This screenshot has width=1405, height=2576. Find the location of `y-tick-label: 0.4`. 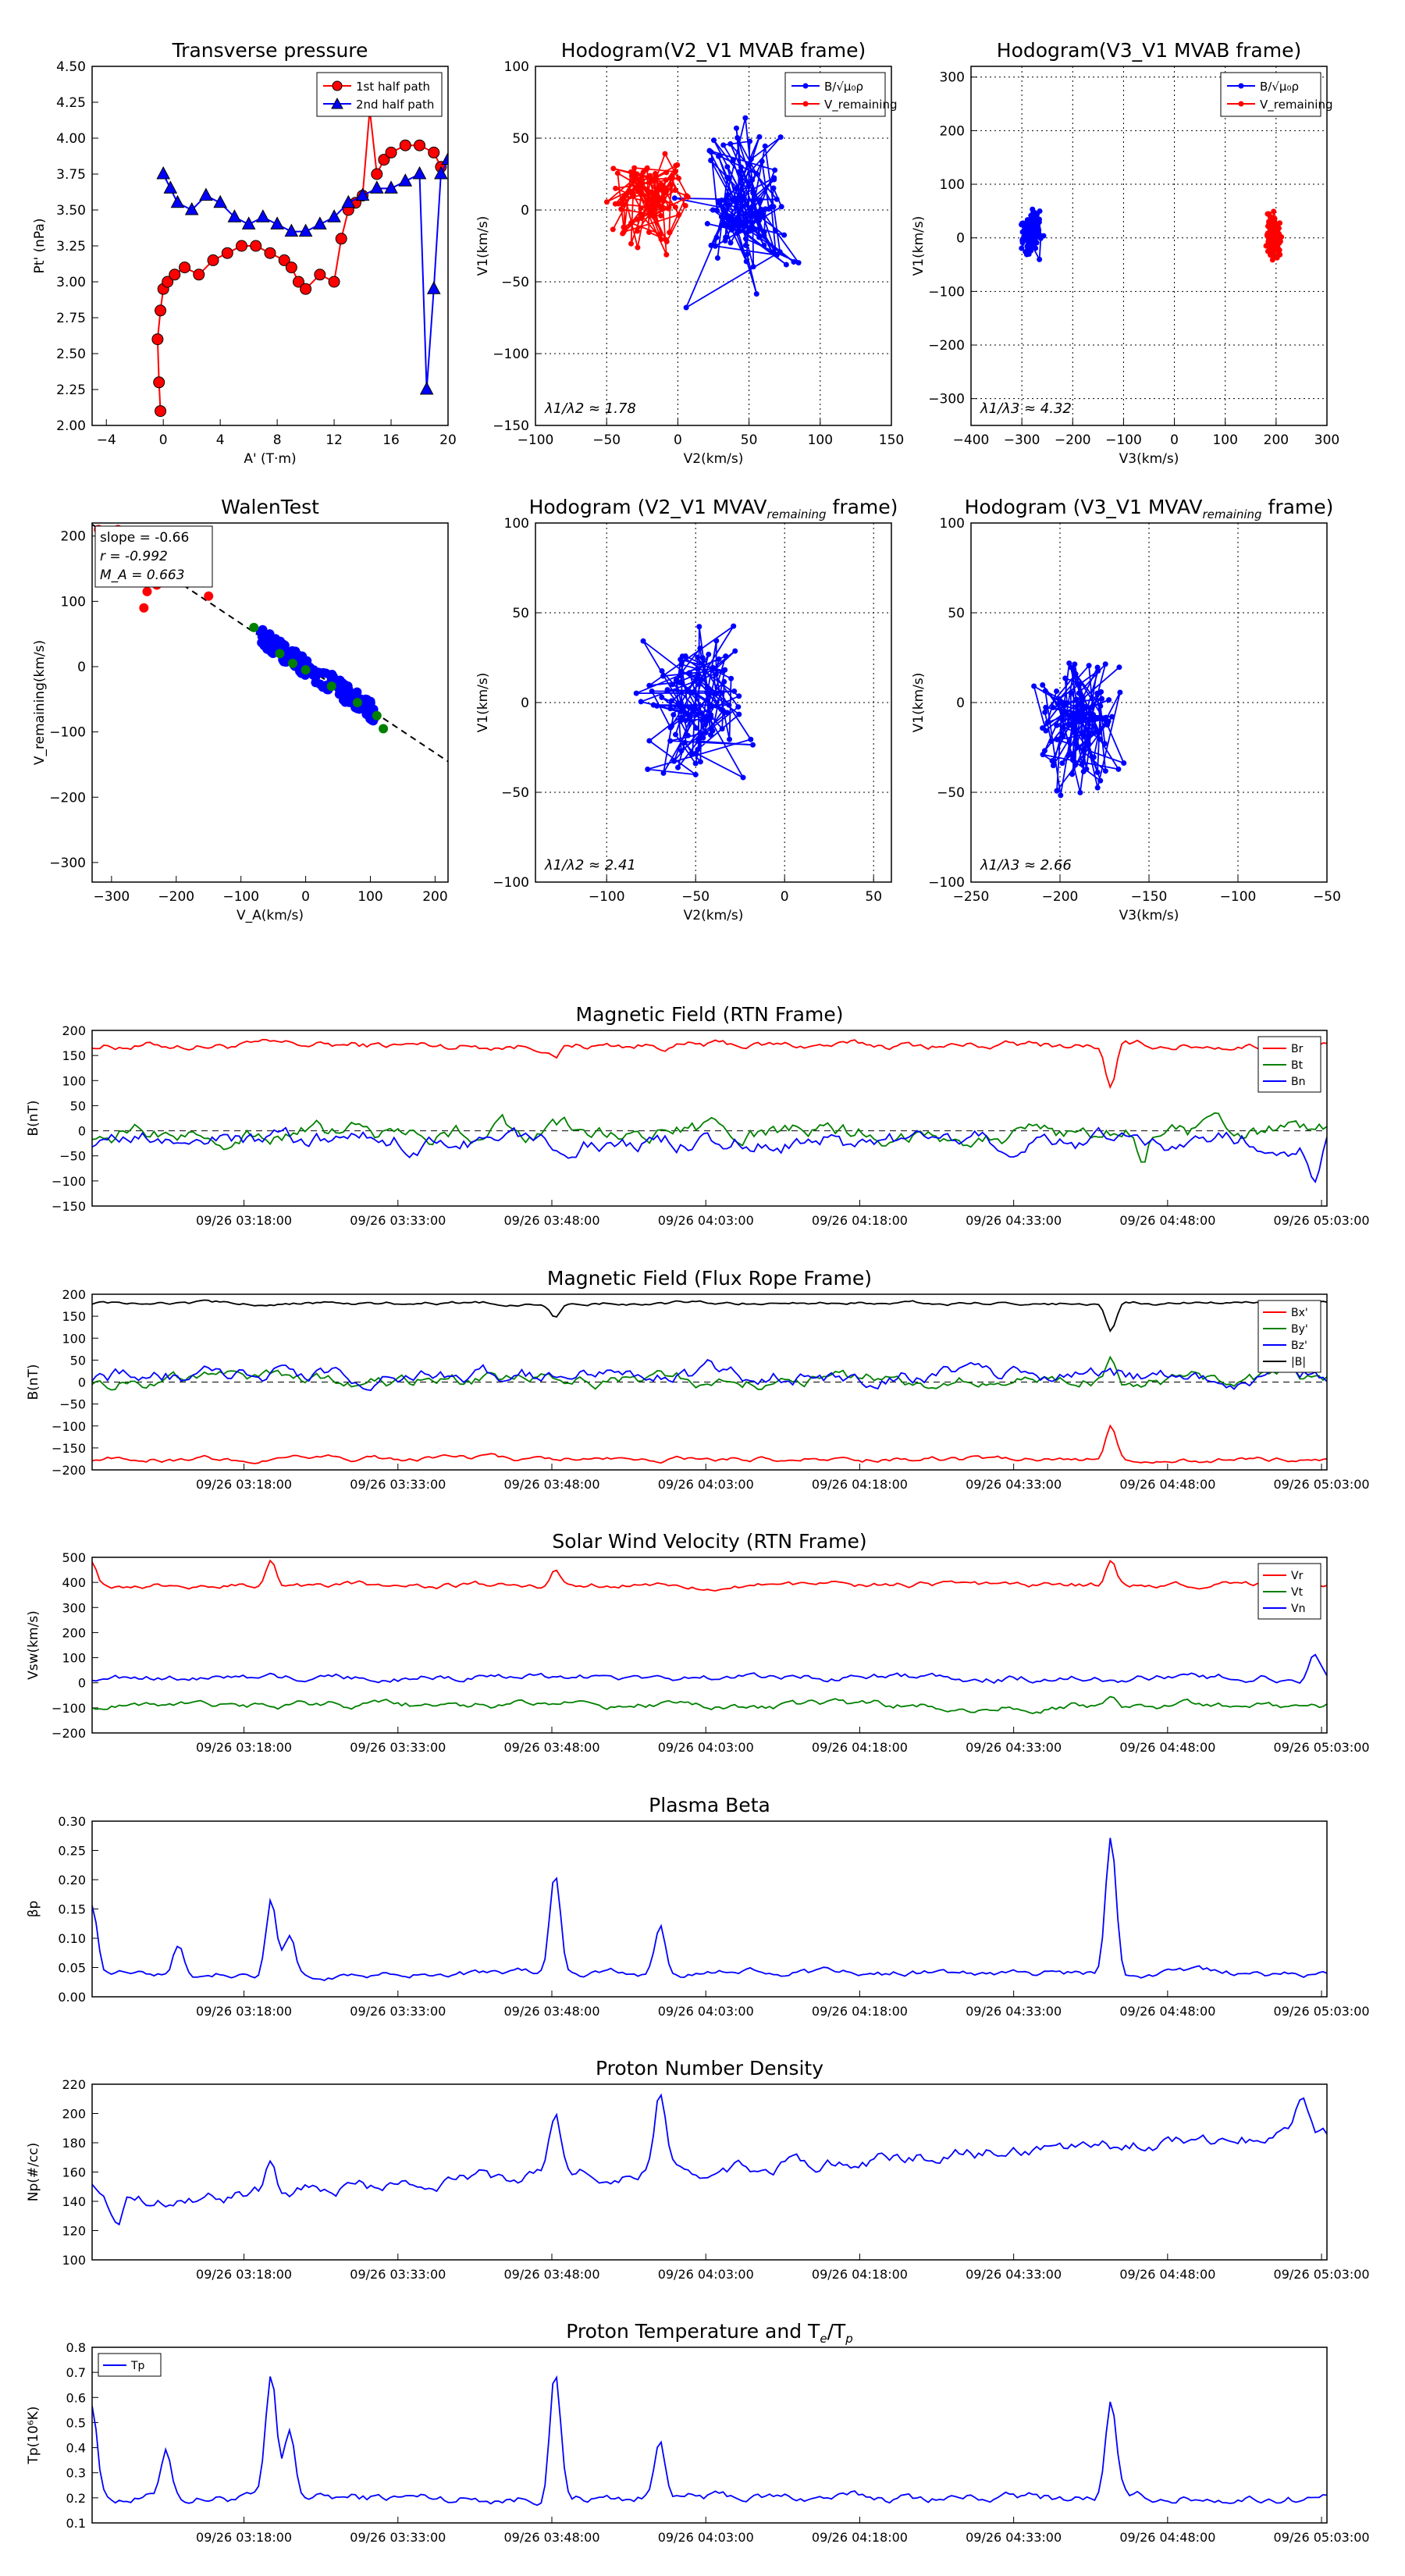

y-tick-label: 0.4 is located at coordinates (76, 2448).